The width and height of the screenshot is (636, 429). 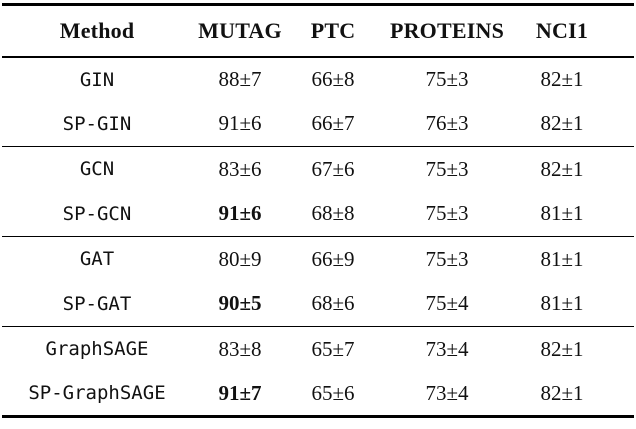 I want to click on table-row-sp-gin: SP-GIN 91±6 66±7 76±3 82±1, so click(x=318, y=124).